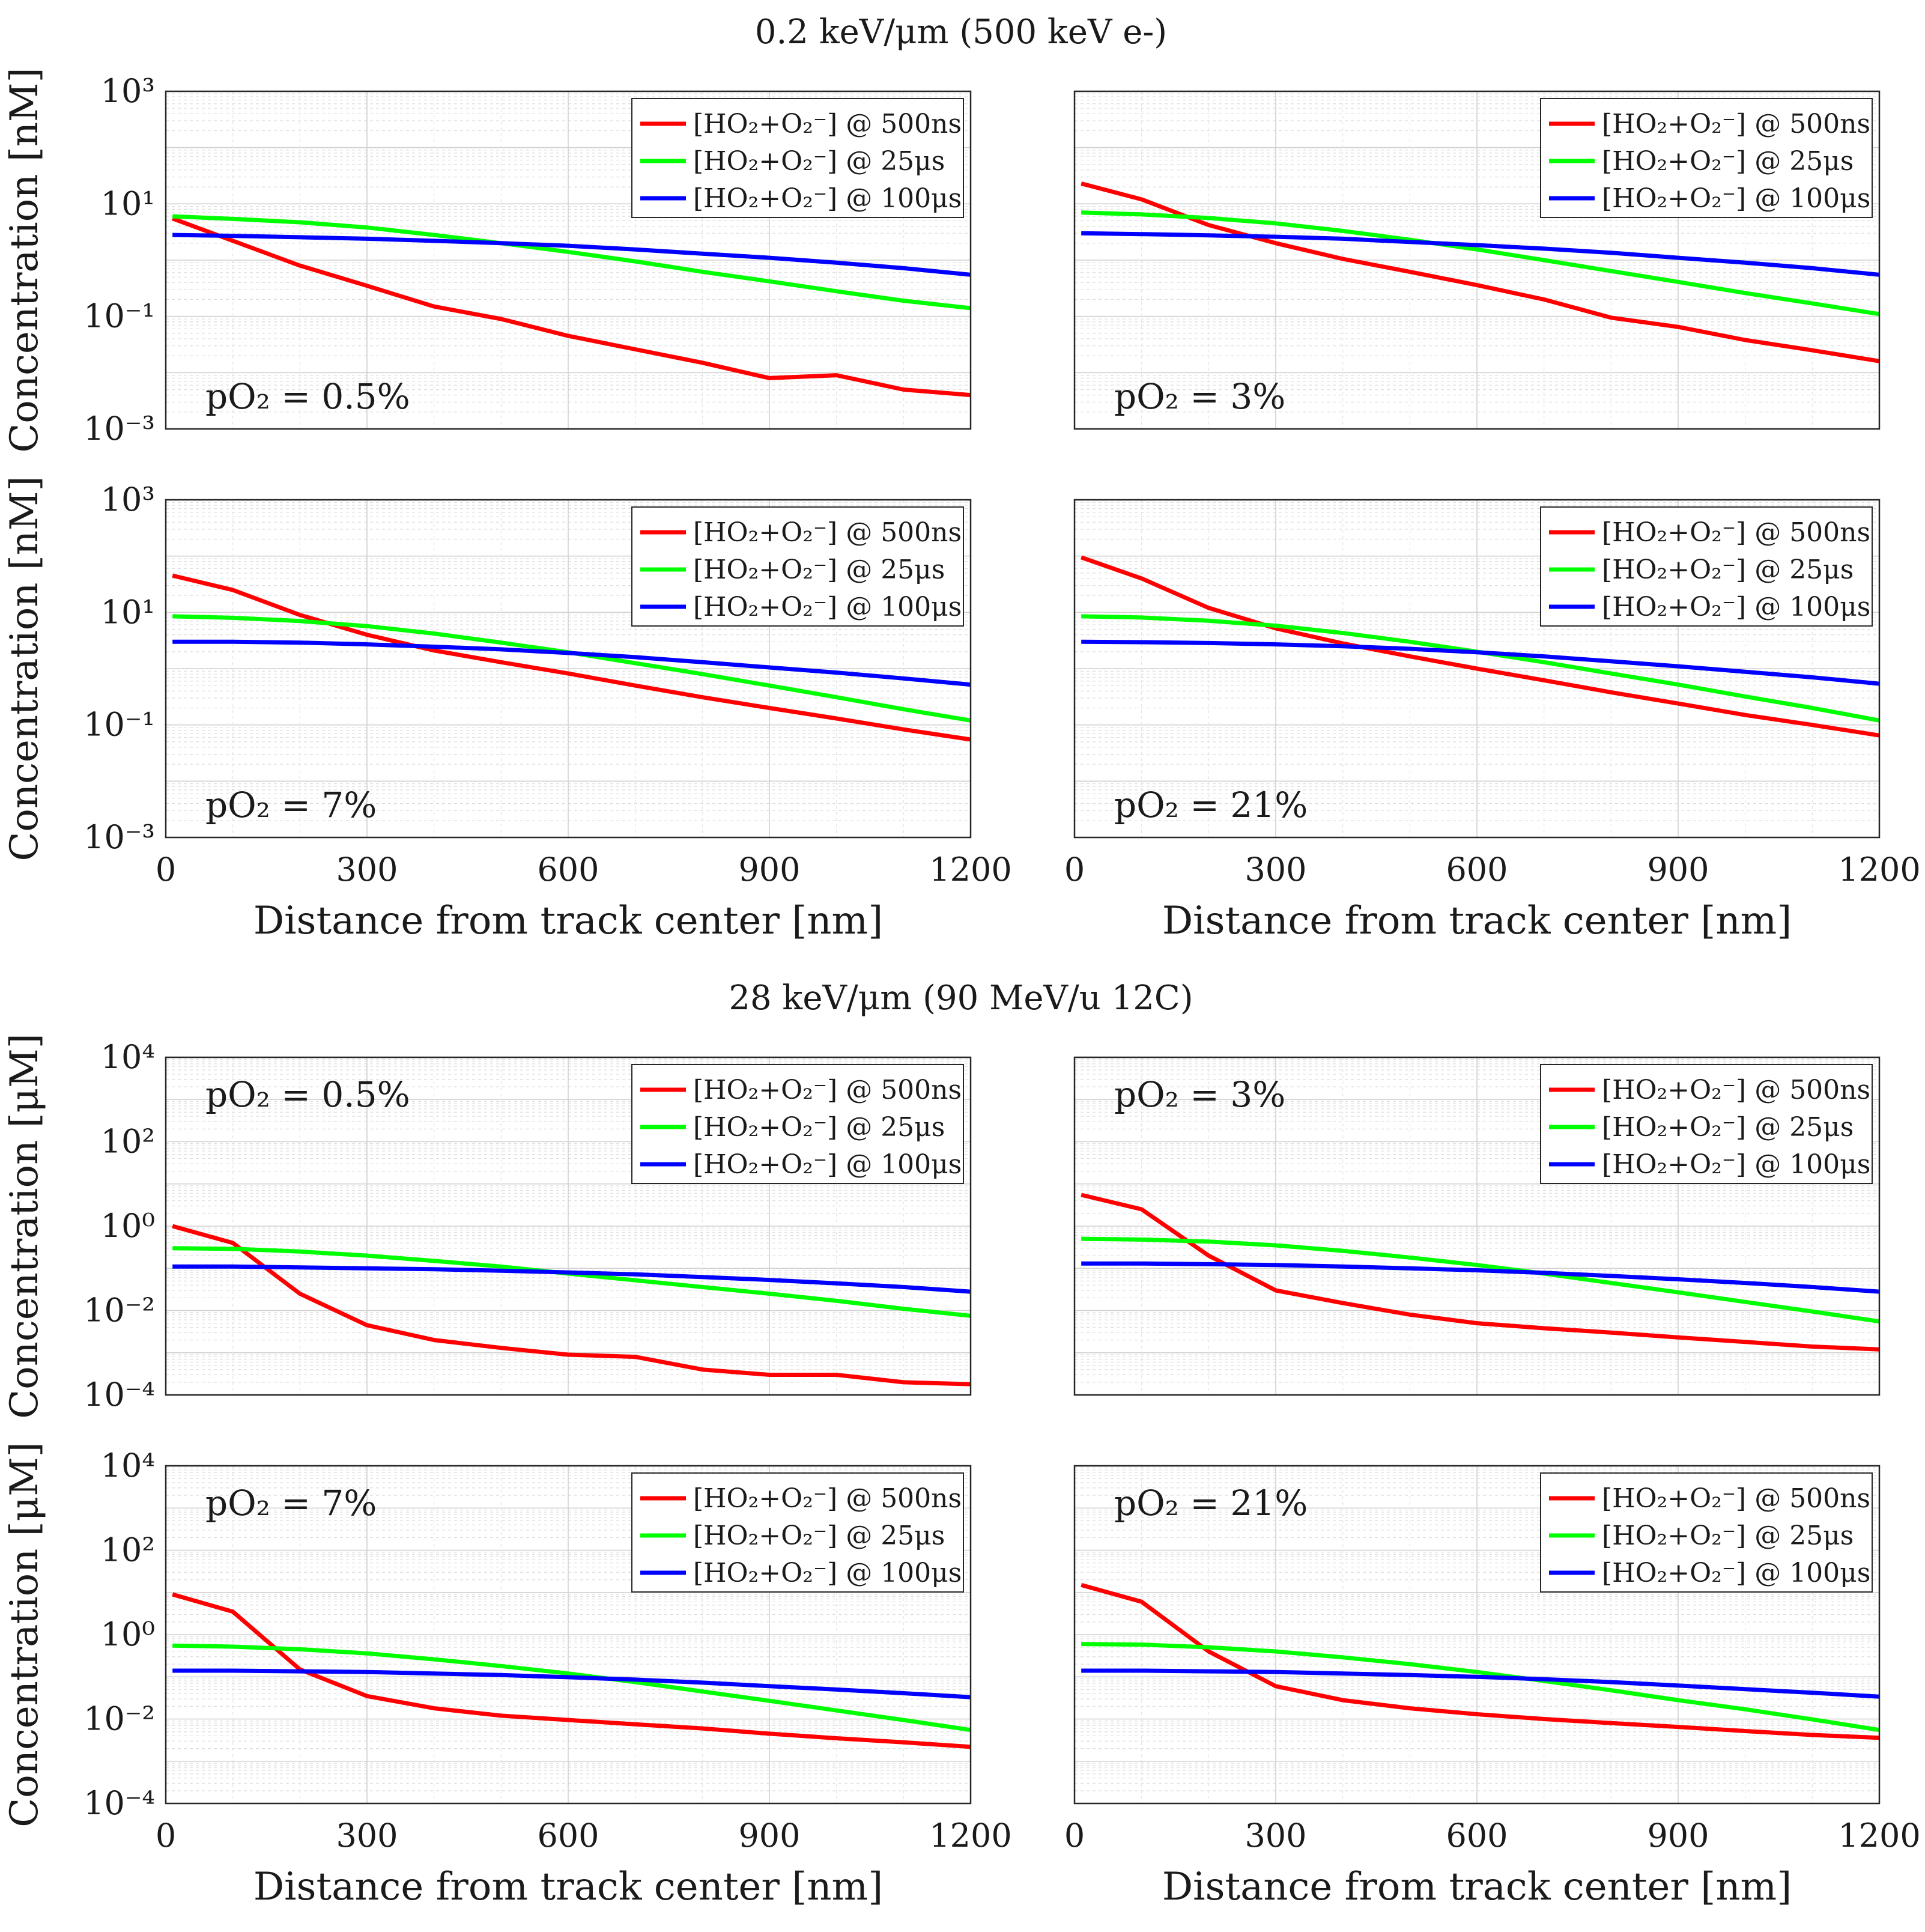 The height and width of the screenshot is (1932, 1925). I want to click on group-title-high-let: 28 keV/μm (90 MeV/u 12C), so click(961, 998).